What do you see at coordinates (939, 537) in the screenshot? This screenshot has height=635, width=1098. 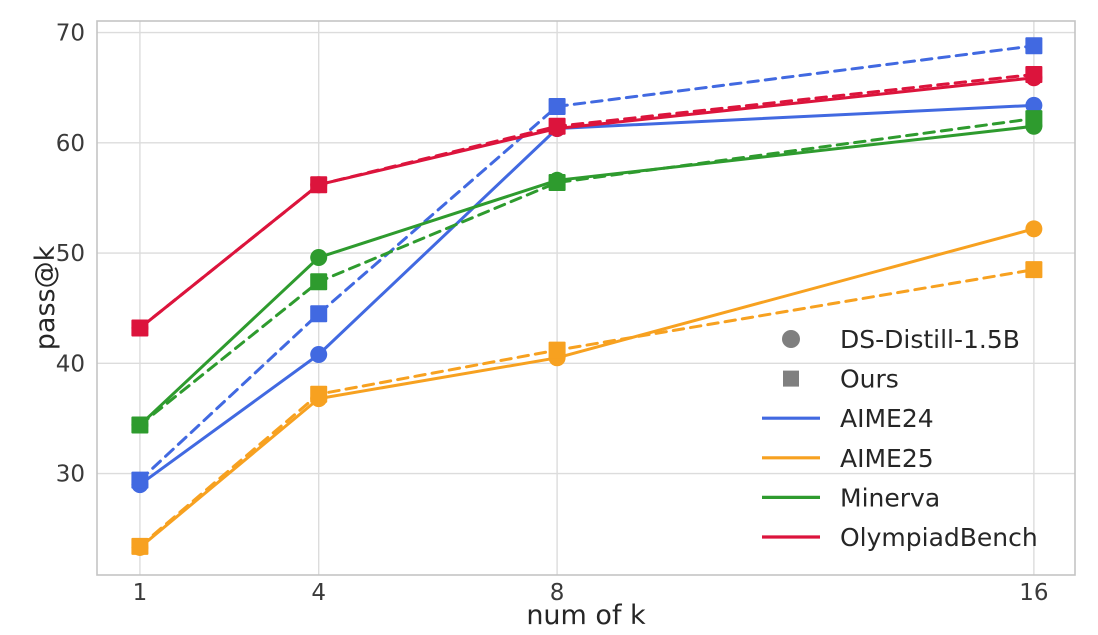 I see `legend-label: OlympiadBench` at bounding box center [939, 537].